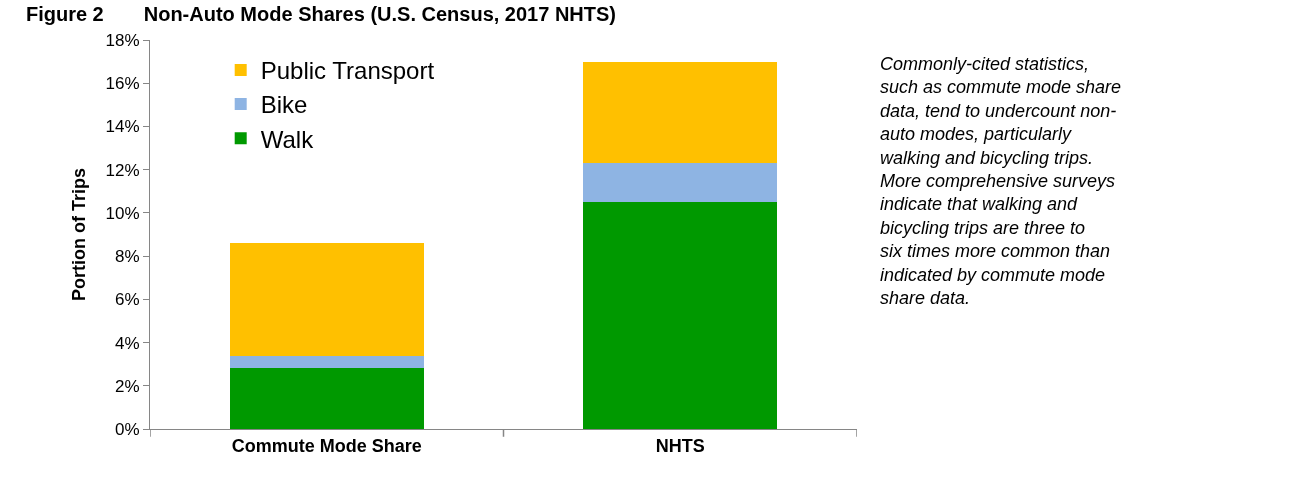 This screenshot has height=489, width=1297. What do you see at coordinates (326, 445) in the screenshot?
I see `x-tick-label: Commute Mode Share` at bounding box center [326, 445].